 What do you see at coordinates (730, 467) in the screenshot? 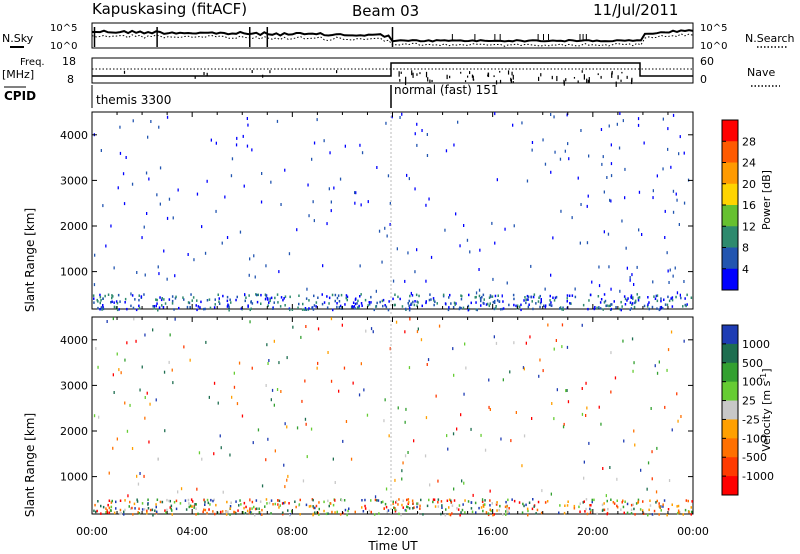
I see `colorbar-swatch` at bounding box center [730, 467].